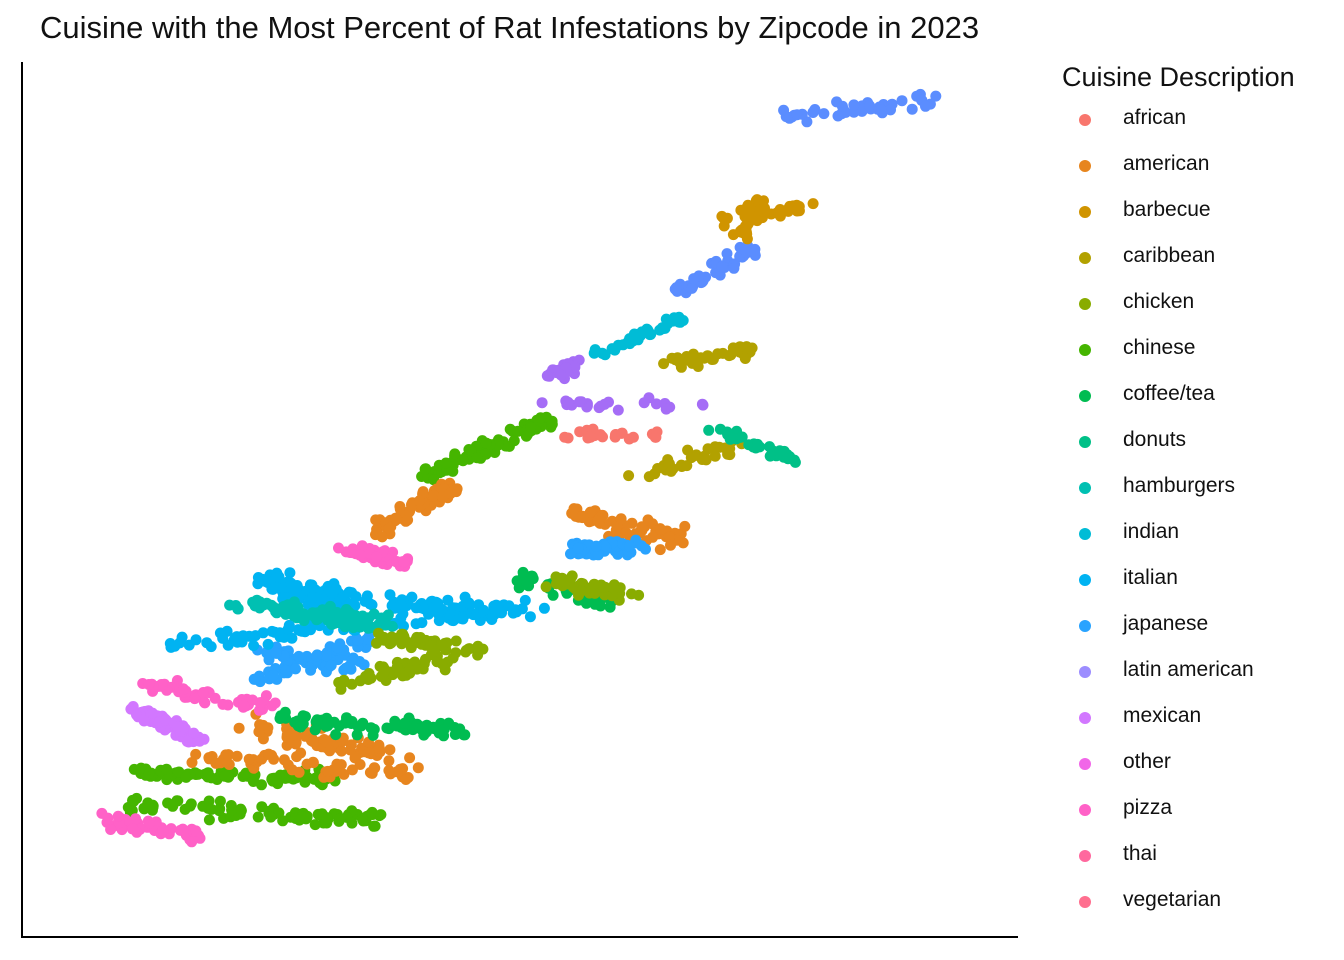 Image resolution: width=1344 pixels, height=960 pixels. Describe the element at coordinates (1178, 632) in the screenshot. I see `legend-item: japanese` at that location.